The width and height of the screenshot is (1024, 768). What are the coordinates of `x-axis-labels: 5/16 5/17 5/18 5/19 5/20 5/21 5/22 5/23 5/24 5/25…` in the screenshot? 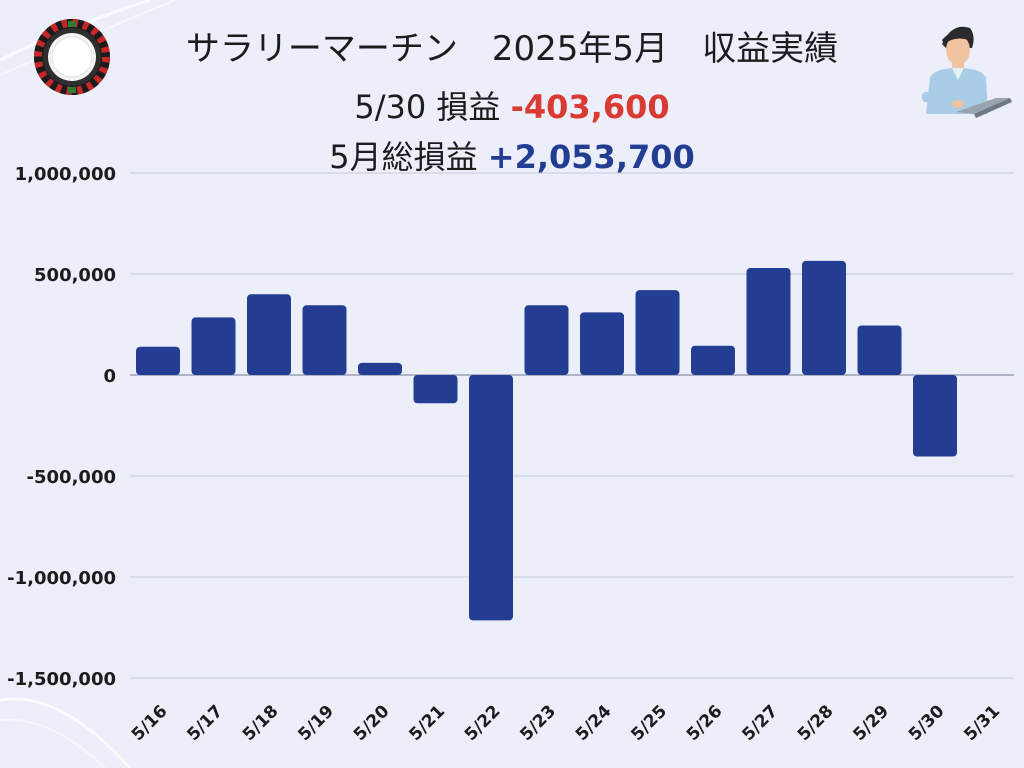 It's located at (566, 723).